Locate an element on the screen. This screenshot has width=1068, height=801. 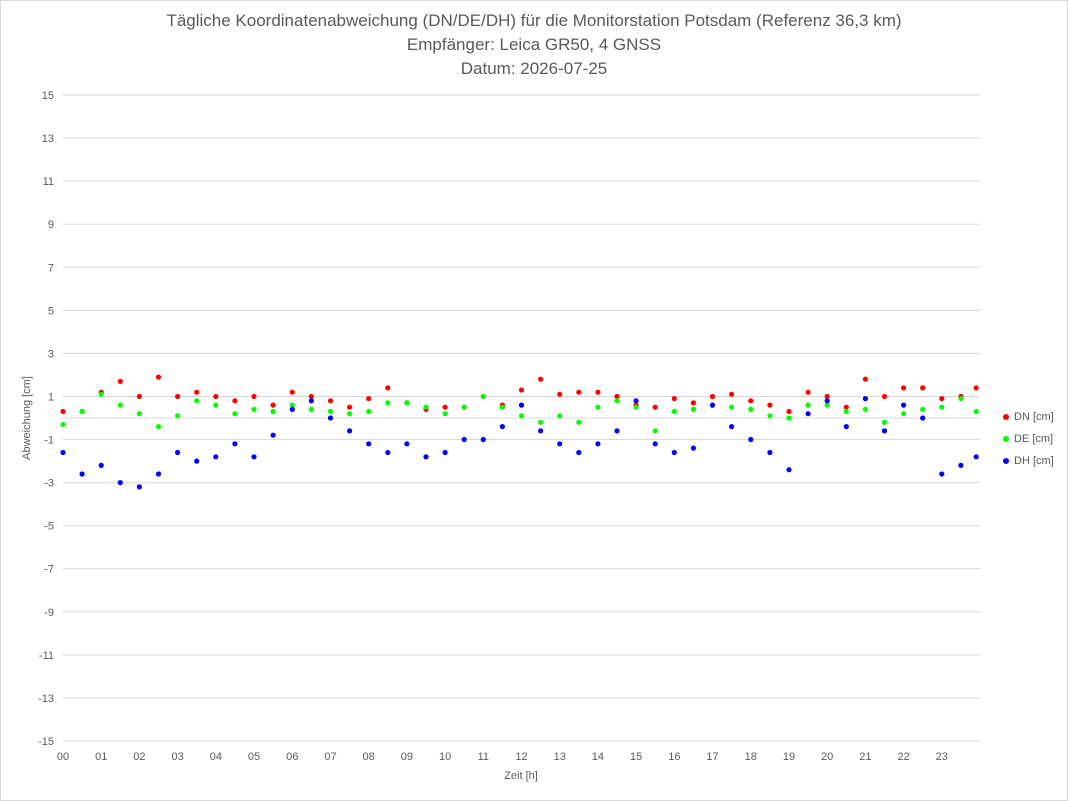
legend-item-dn: DN [cm] is located at coordinates (1033, 422).